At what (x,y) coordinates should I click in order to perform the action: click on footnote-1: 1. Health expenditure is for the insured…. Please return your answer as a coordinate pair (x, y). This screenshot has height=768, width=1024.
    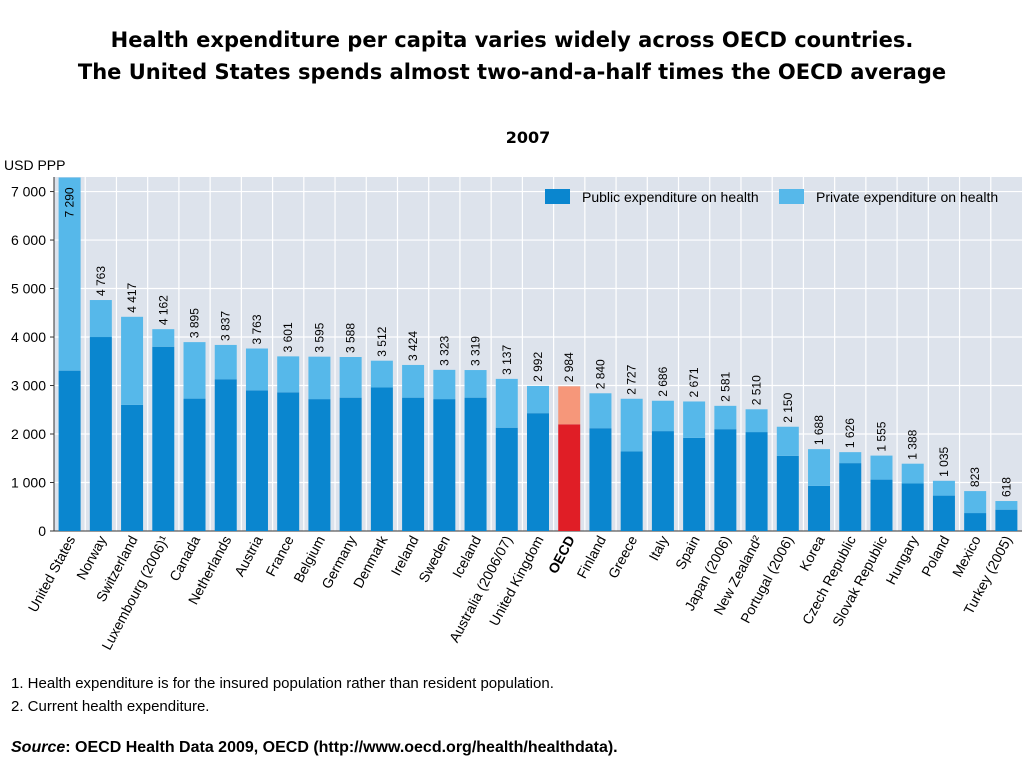
    Looking at the image, I should click on (282, 683).